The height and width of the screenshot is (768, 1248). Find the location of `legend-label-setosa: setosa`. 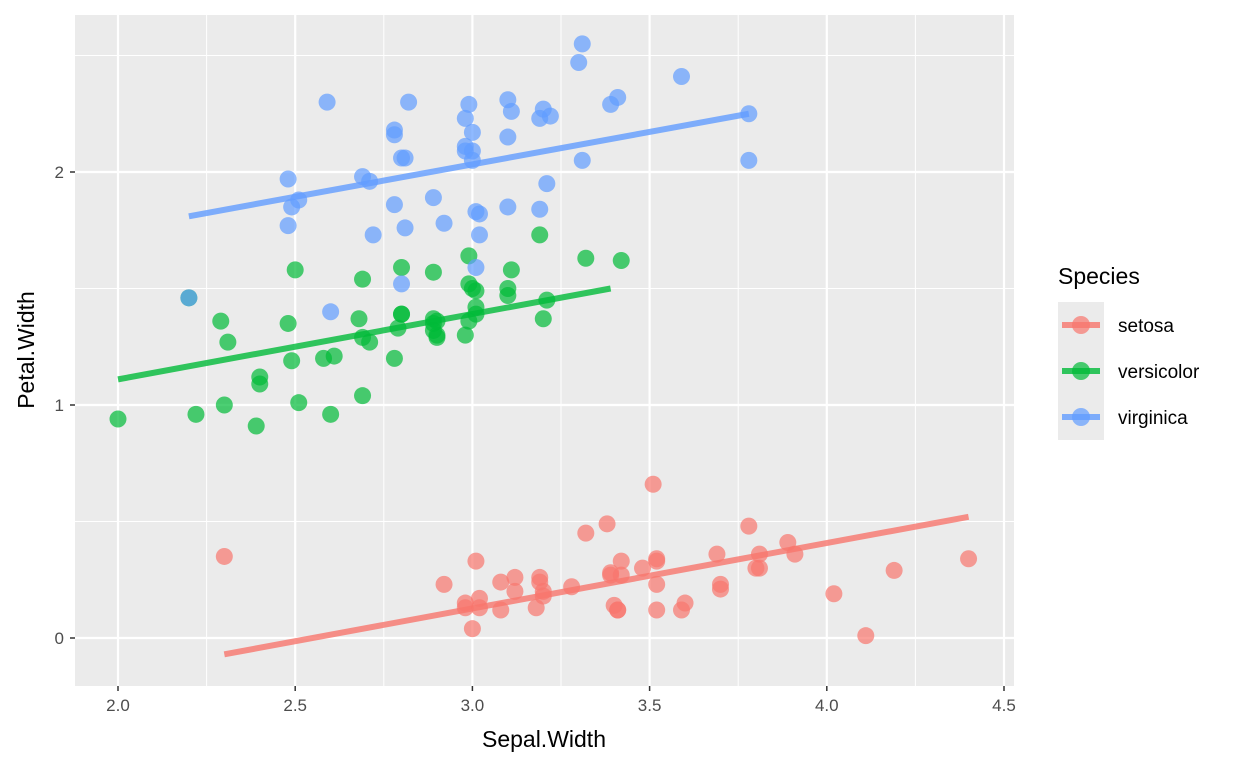

legend-label-setosa: setosa is located at coordinates (1146, 326).